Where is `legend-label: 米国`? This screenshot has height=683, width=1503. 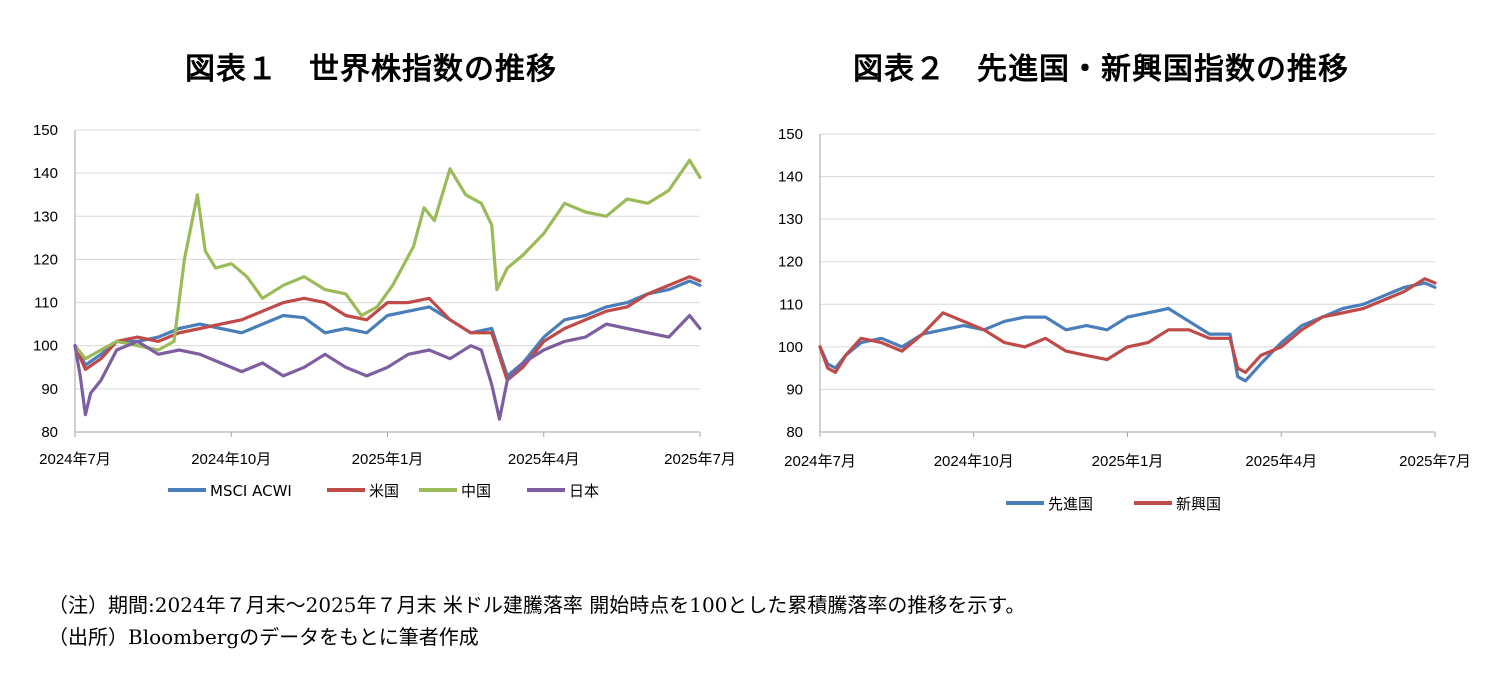 legend-label: 米国 is located at coordinates (384, 491).